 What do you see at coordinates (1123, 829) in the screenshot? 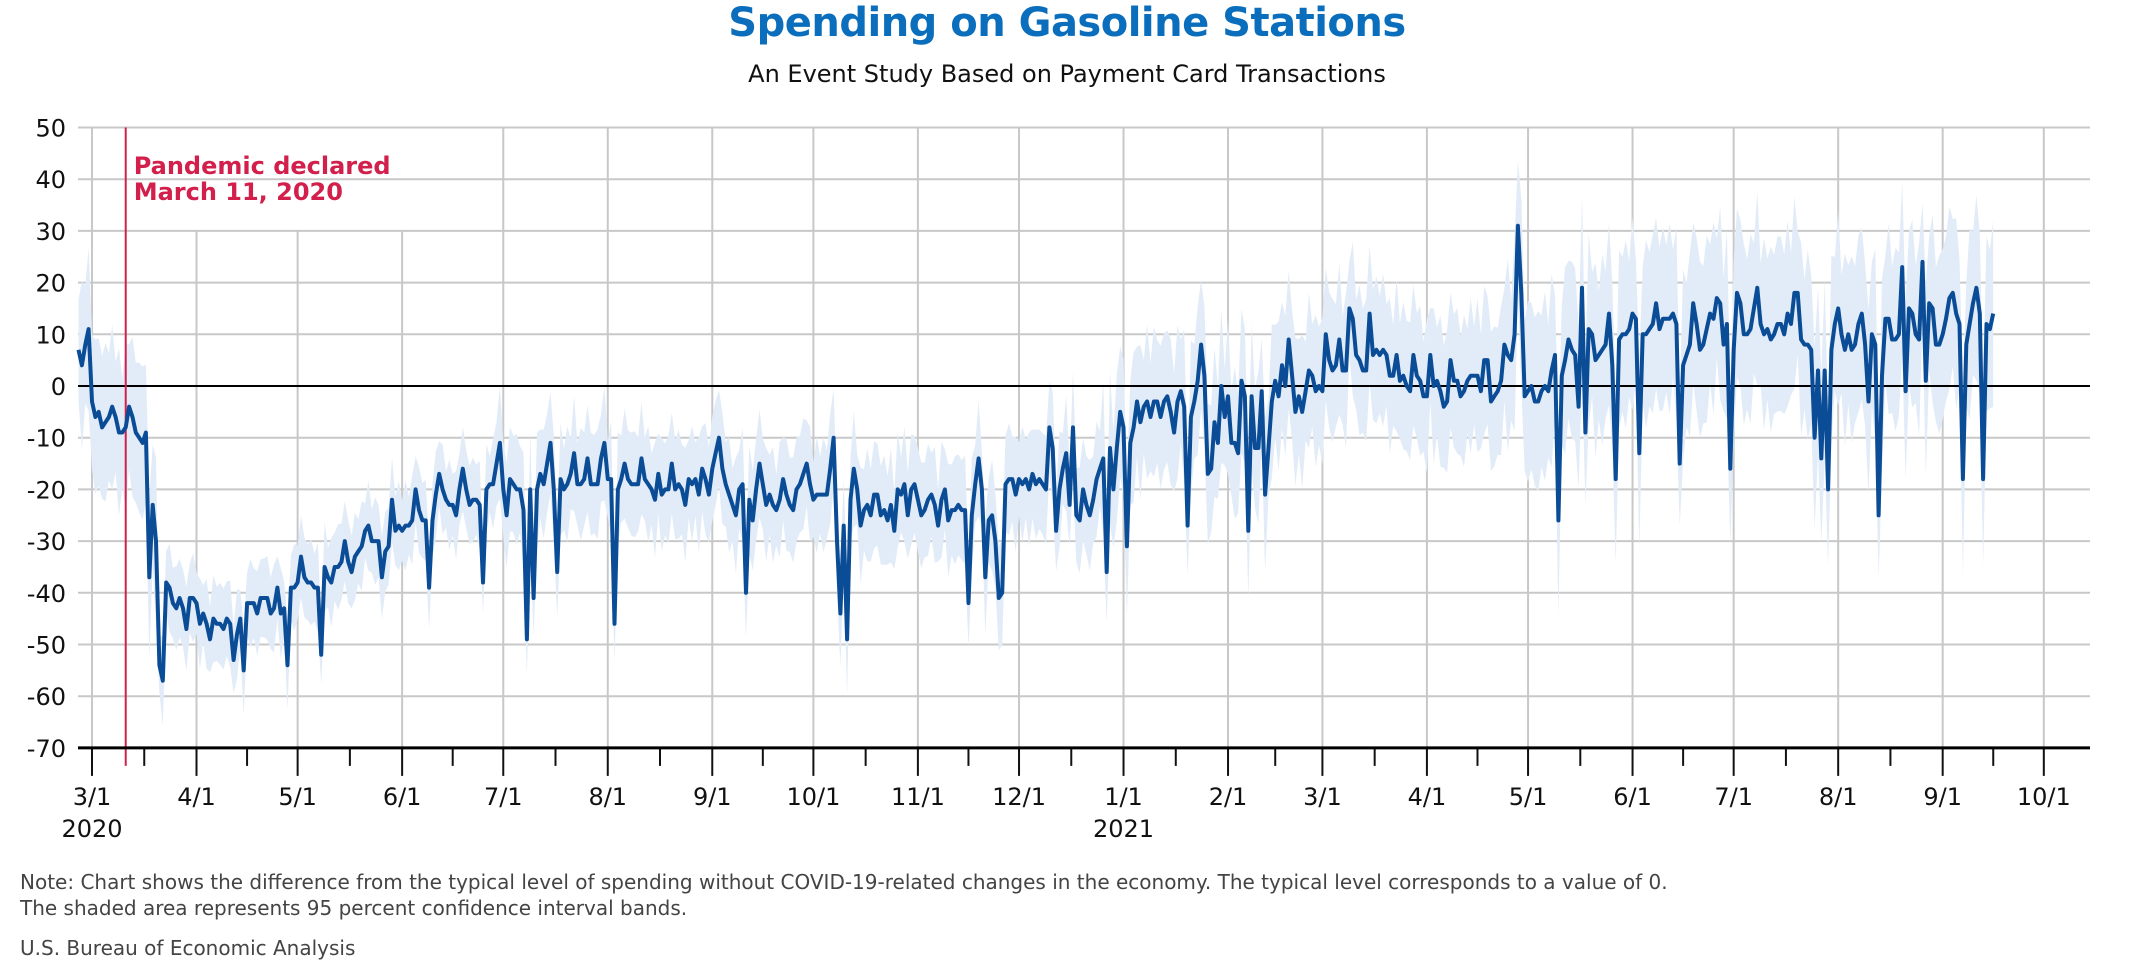
I see `x-year-label: 2021` at bounding box center [1123, 829].